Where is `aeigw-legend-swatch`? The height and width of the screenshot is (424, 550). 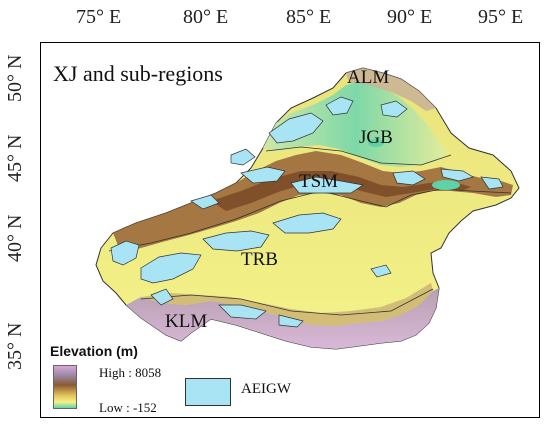
aeigw-legend-swatch is located at coordinates (208, 392).